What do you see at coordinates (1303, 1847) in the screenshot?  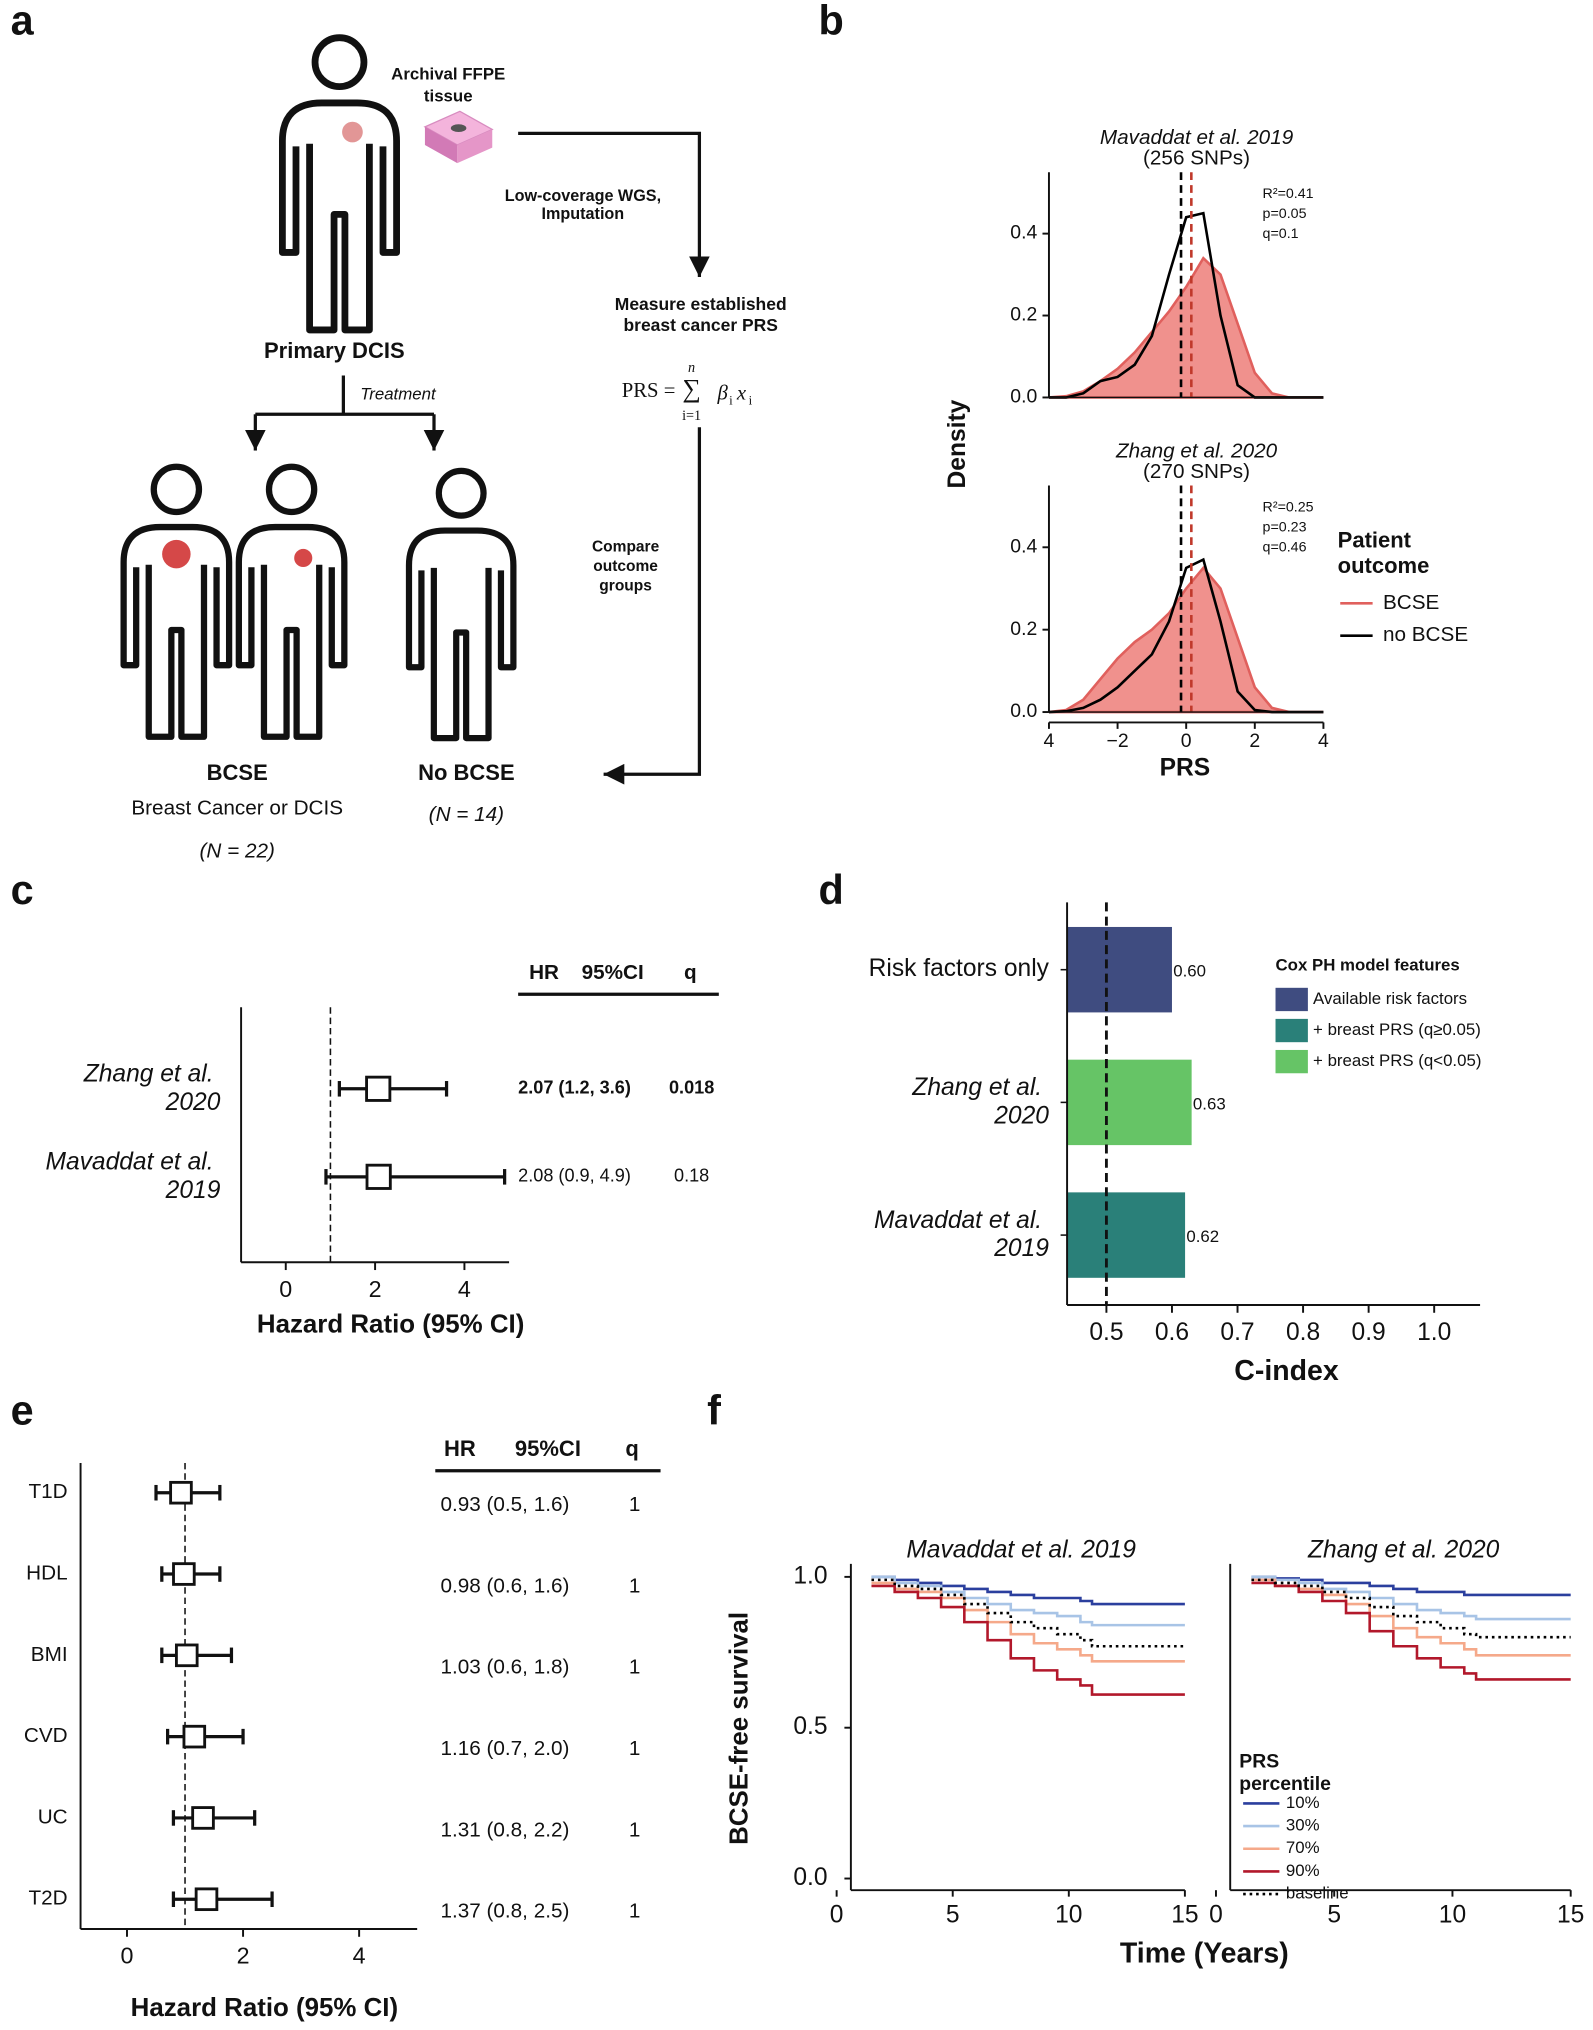 I see `legend-label: 70%` at bounding box center [1303, 1847].